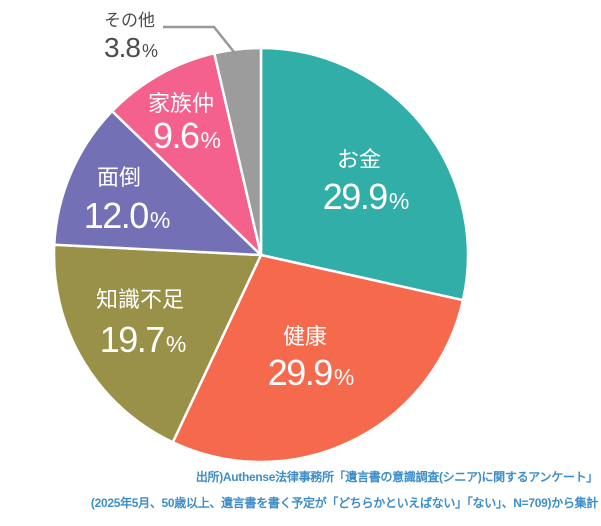 The image size is (601, 526). What do you see at coordinates (238, 151) in the screenshot?
I see `pie-slice-other` at bounding box center [238, 151].